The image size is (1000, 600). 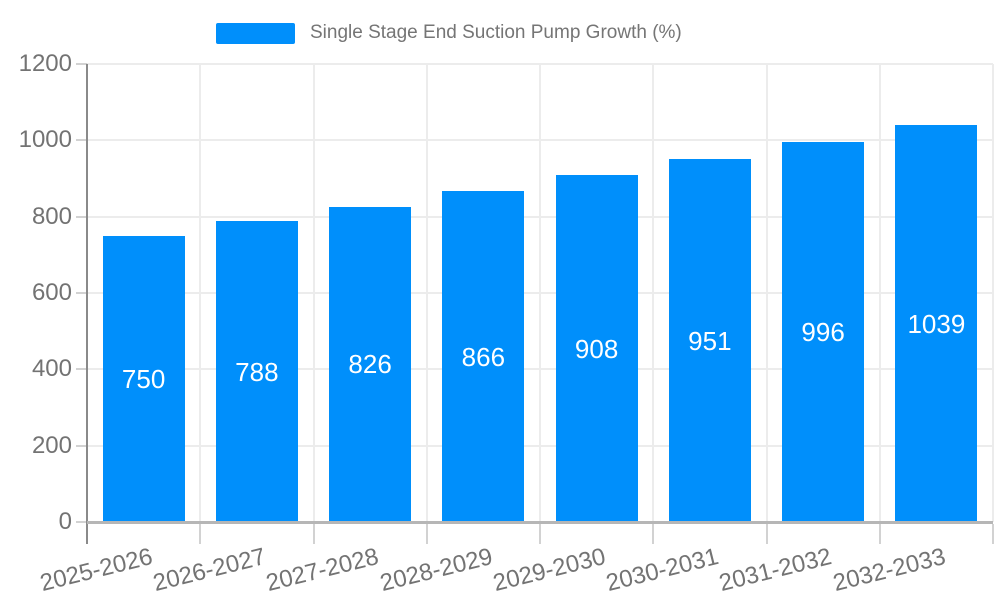 What do you see at coordinates (662, 570) in the screenshot?
I see `x-axis-tick-label: 2030-2031` at bounding box center [662, 570].